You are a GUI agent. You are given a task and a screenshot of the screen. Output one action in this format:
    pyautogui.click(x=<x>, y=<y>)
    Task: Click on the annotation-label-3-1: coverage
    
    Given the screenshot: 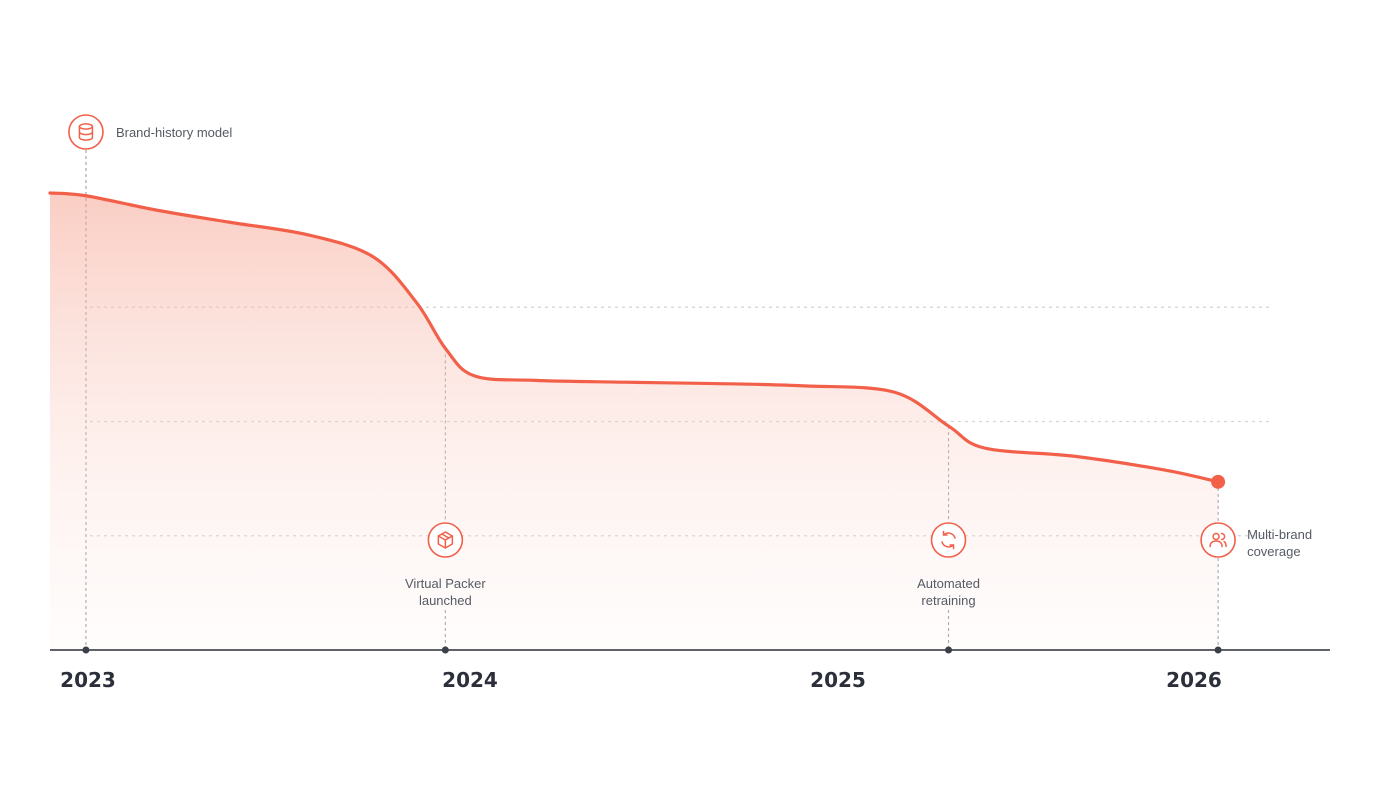 What is the action you would take?
    pyautogui.click(x=1273, y=551)
    